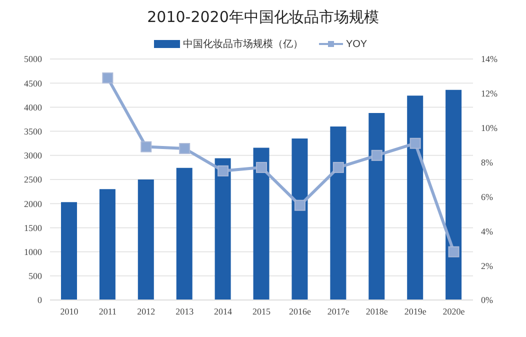  What do you see at coordinates (299, 311) in the screenshot?
I see `x-tick-label: 2016e` at bounding box center [299, 311].